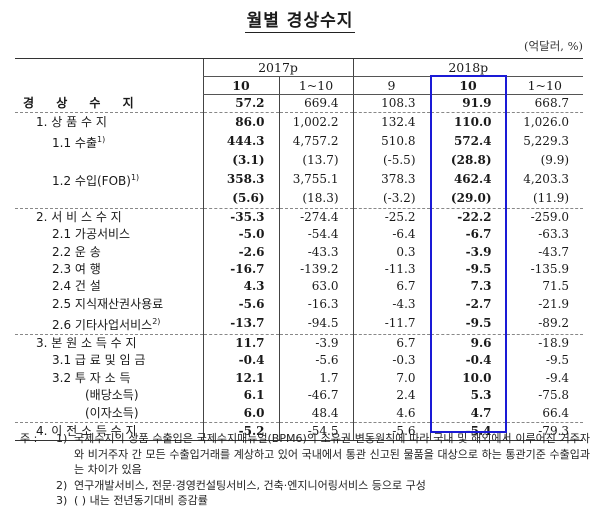 This screenshot has height=515, width=600. I want to click on value-cell: 1,026.0, so click(544, 121).